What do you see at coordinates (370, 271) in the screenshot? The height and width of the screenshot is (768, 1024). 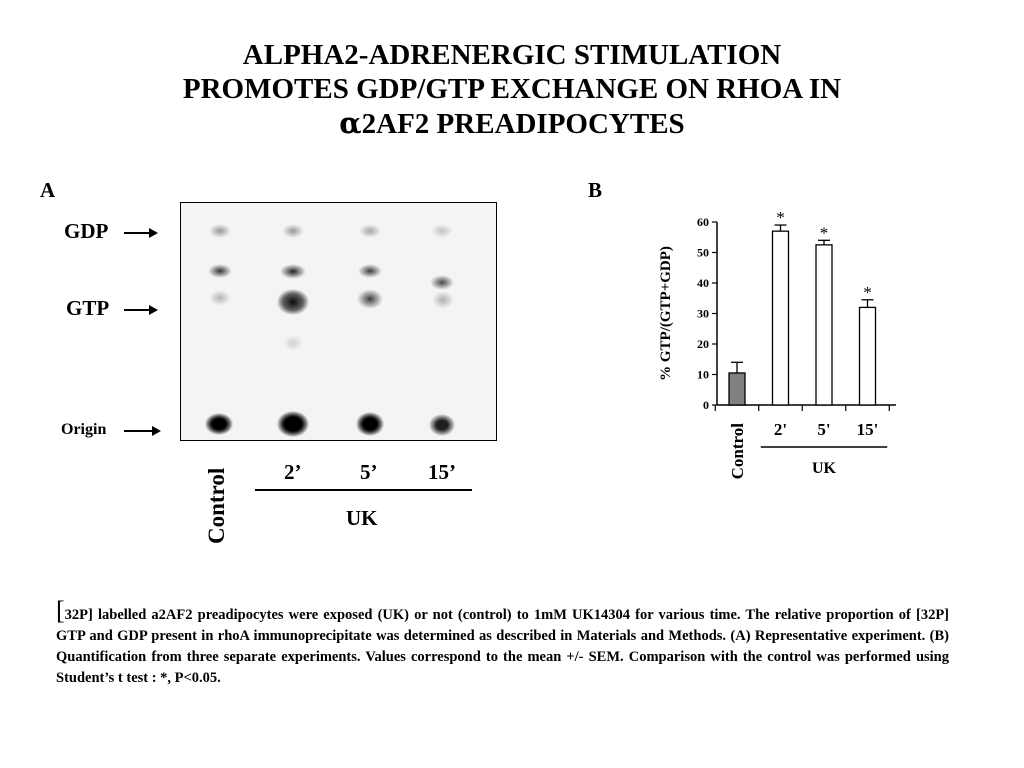 I see `spot-5-upper` at bounding box center [370, 271].